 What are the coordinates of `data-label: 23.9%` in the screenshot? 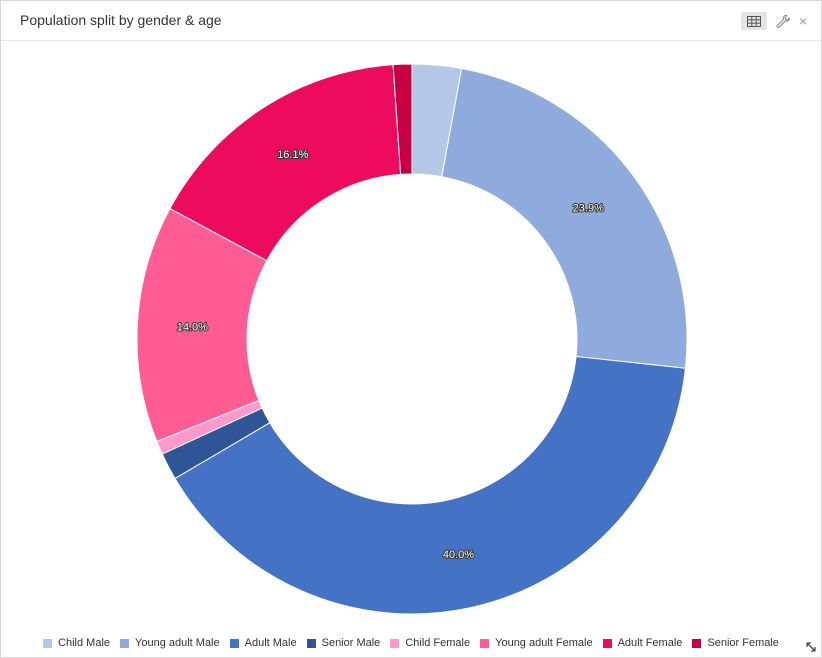 It's located at (588, 208).